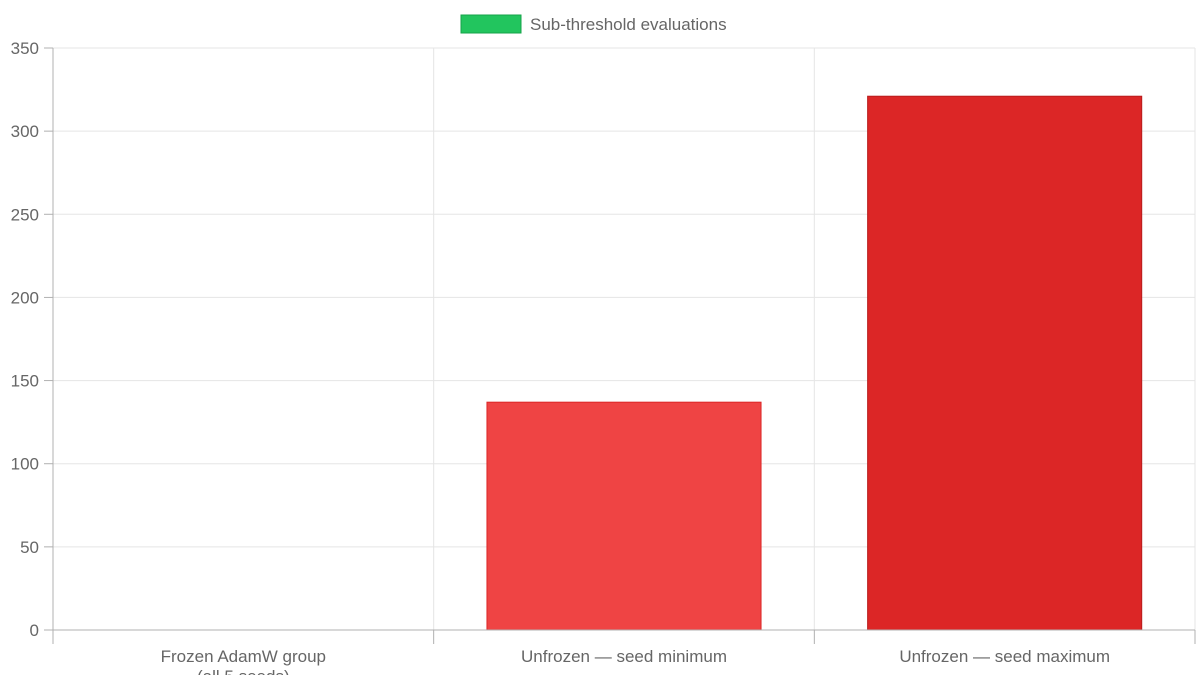  I want to click on y-tick-label: 200, so click(25, 297).